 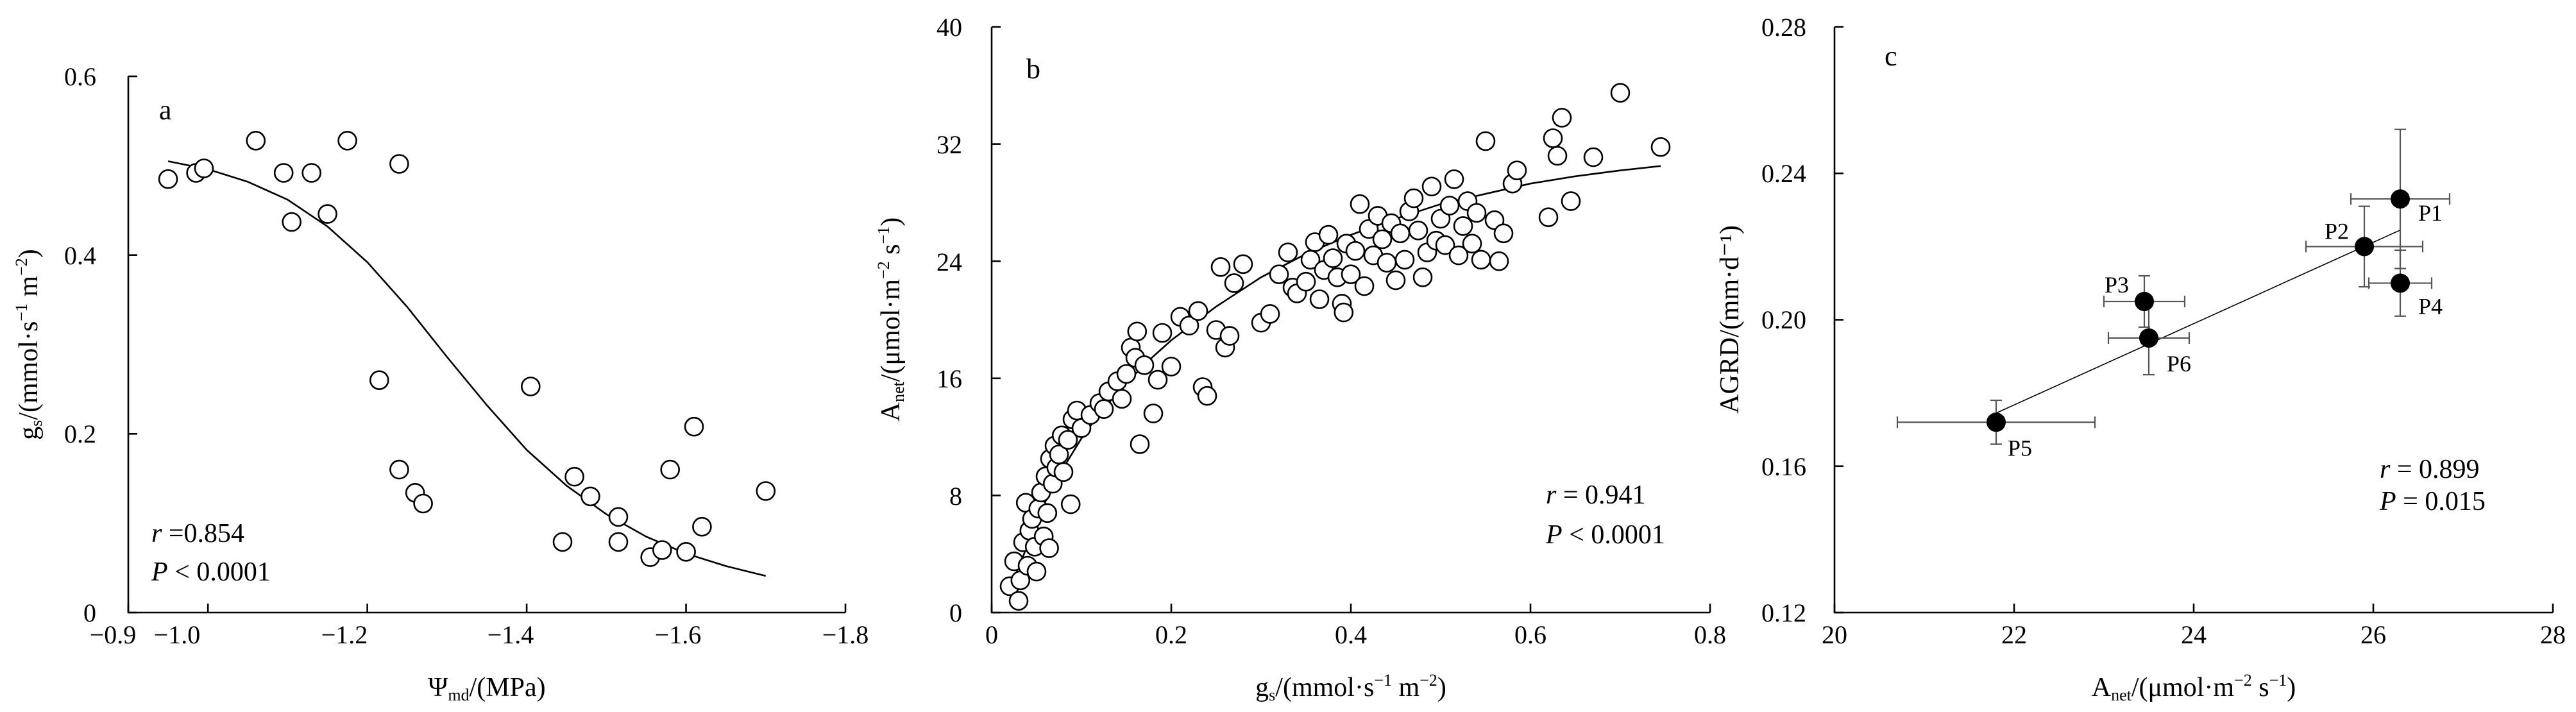 What do you see at coordinates (80, 434) in the screenshot?
I see `panel-a-ytick-label: 0.2` at bounding box center [80, 434].